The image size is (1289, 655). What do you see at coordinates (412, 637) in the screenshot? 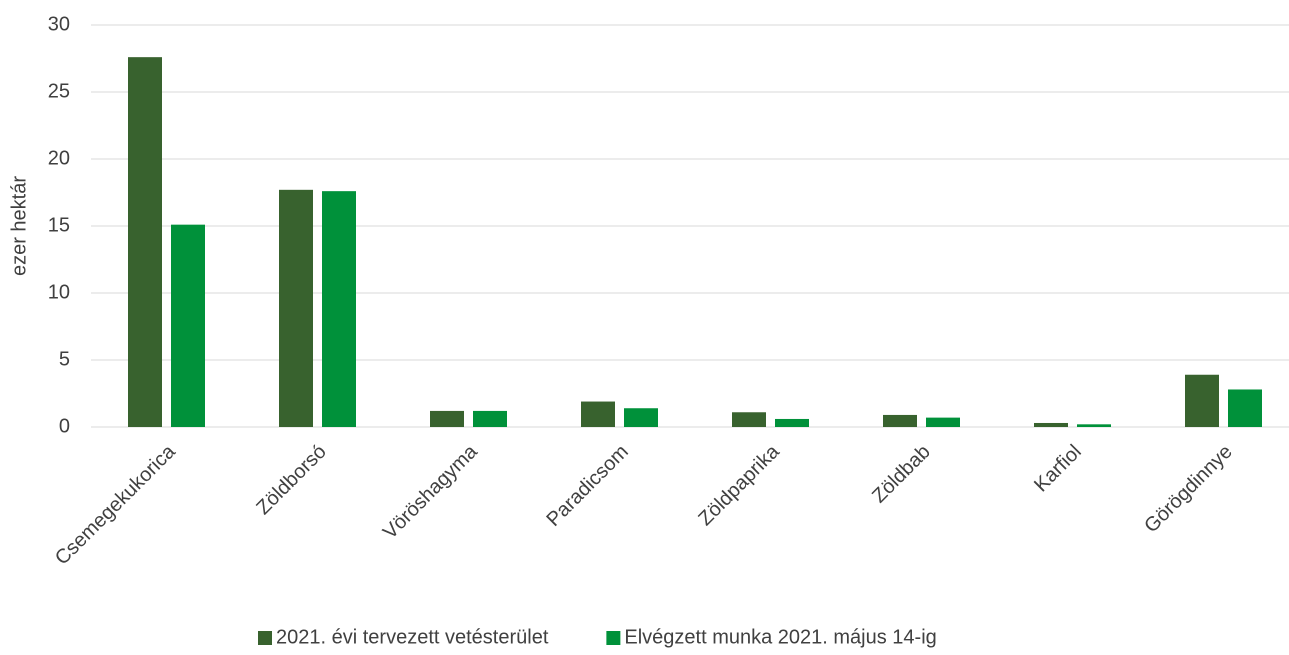
I see `legend-label: 2021. évi tervezett vetésterület` at bounding box center [412, 637].